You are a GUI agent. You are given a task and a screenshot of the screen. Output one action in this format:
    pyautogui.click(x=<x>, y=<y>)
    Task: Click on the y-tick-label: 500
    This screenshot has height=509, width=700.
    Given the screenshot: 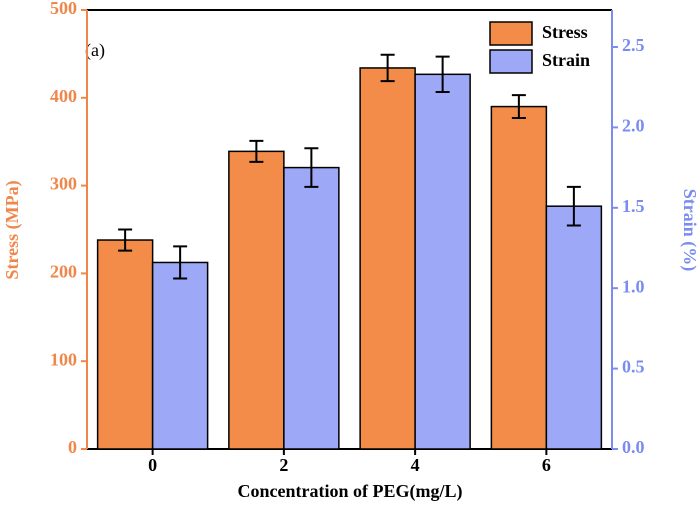 What is the action you would take?
    pyautogui.click(x=63, y=9)
    